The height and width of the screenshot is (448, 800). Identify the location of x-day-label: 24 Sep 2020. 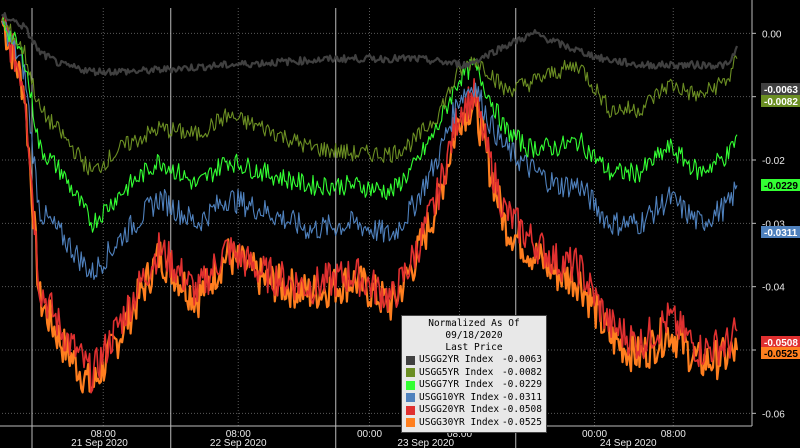
(628, 443).